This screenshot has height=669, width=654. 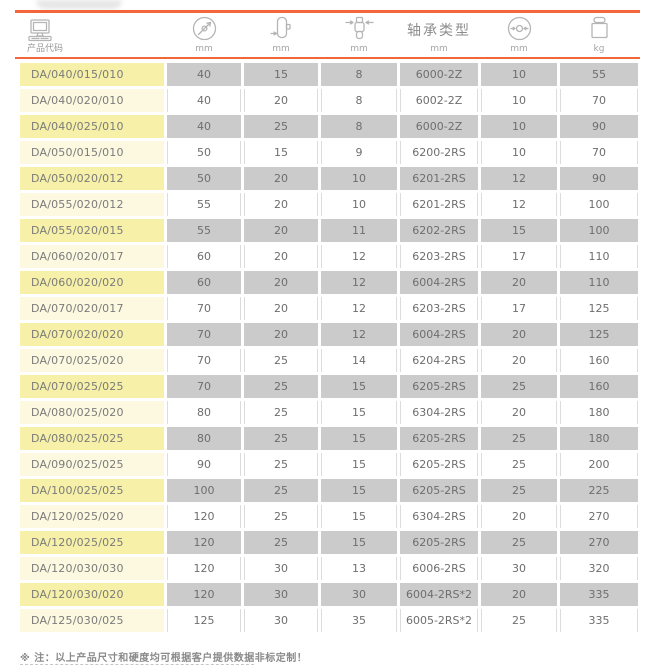 What do you see at coordinates (92, 620) in the screenshot?
I see `product-code-cell: DA/125/030/025` at bounding box center [92, 620].